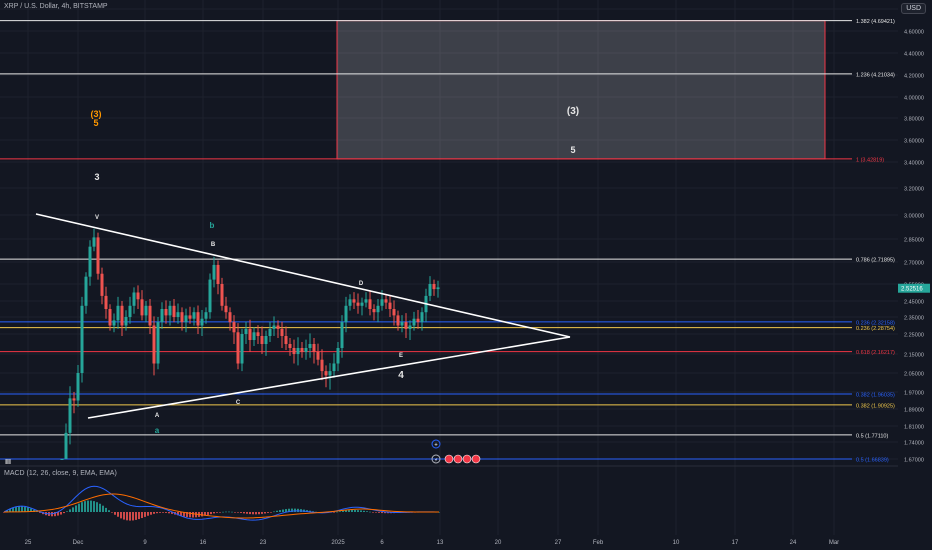  What do you see at coordinates (914, 356) in the screenshot?
I see `price-tick-16: 2.15000` at bounding box center [914, 356].